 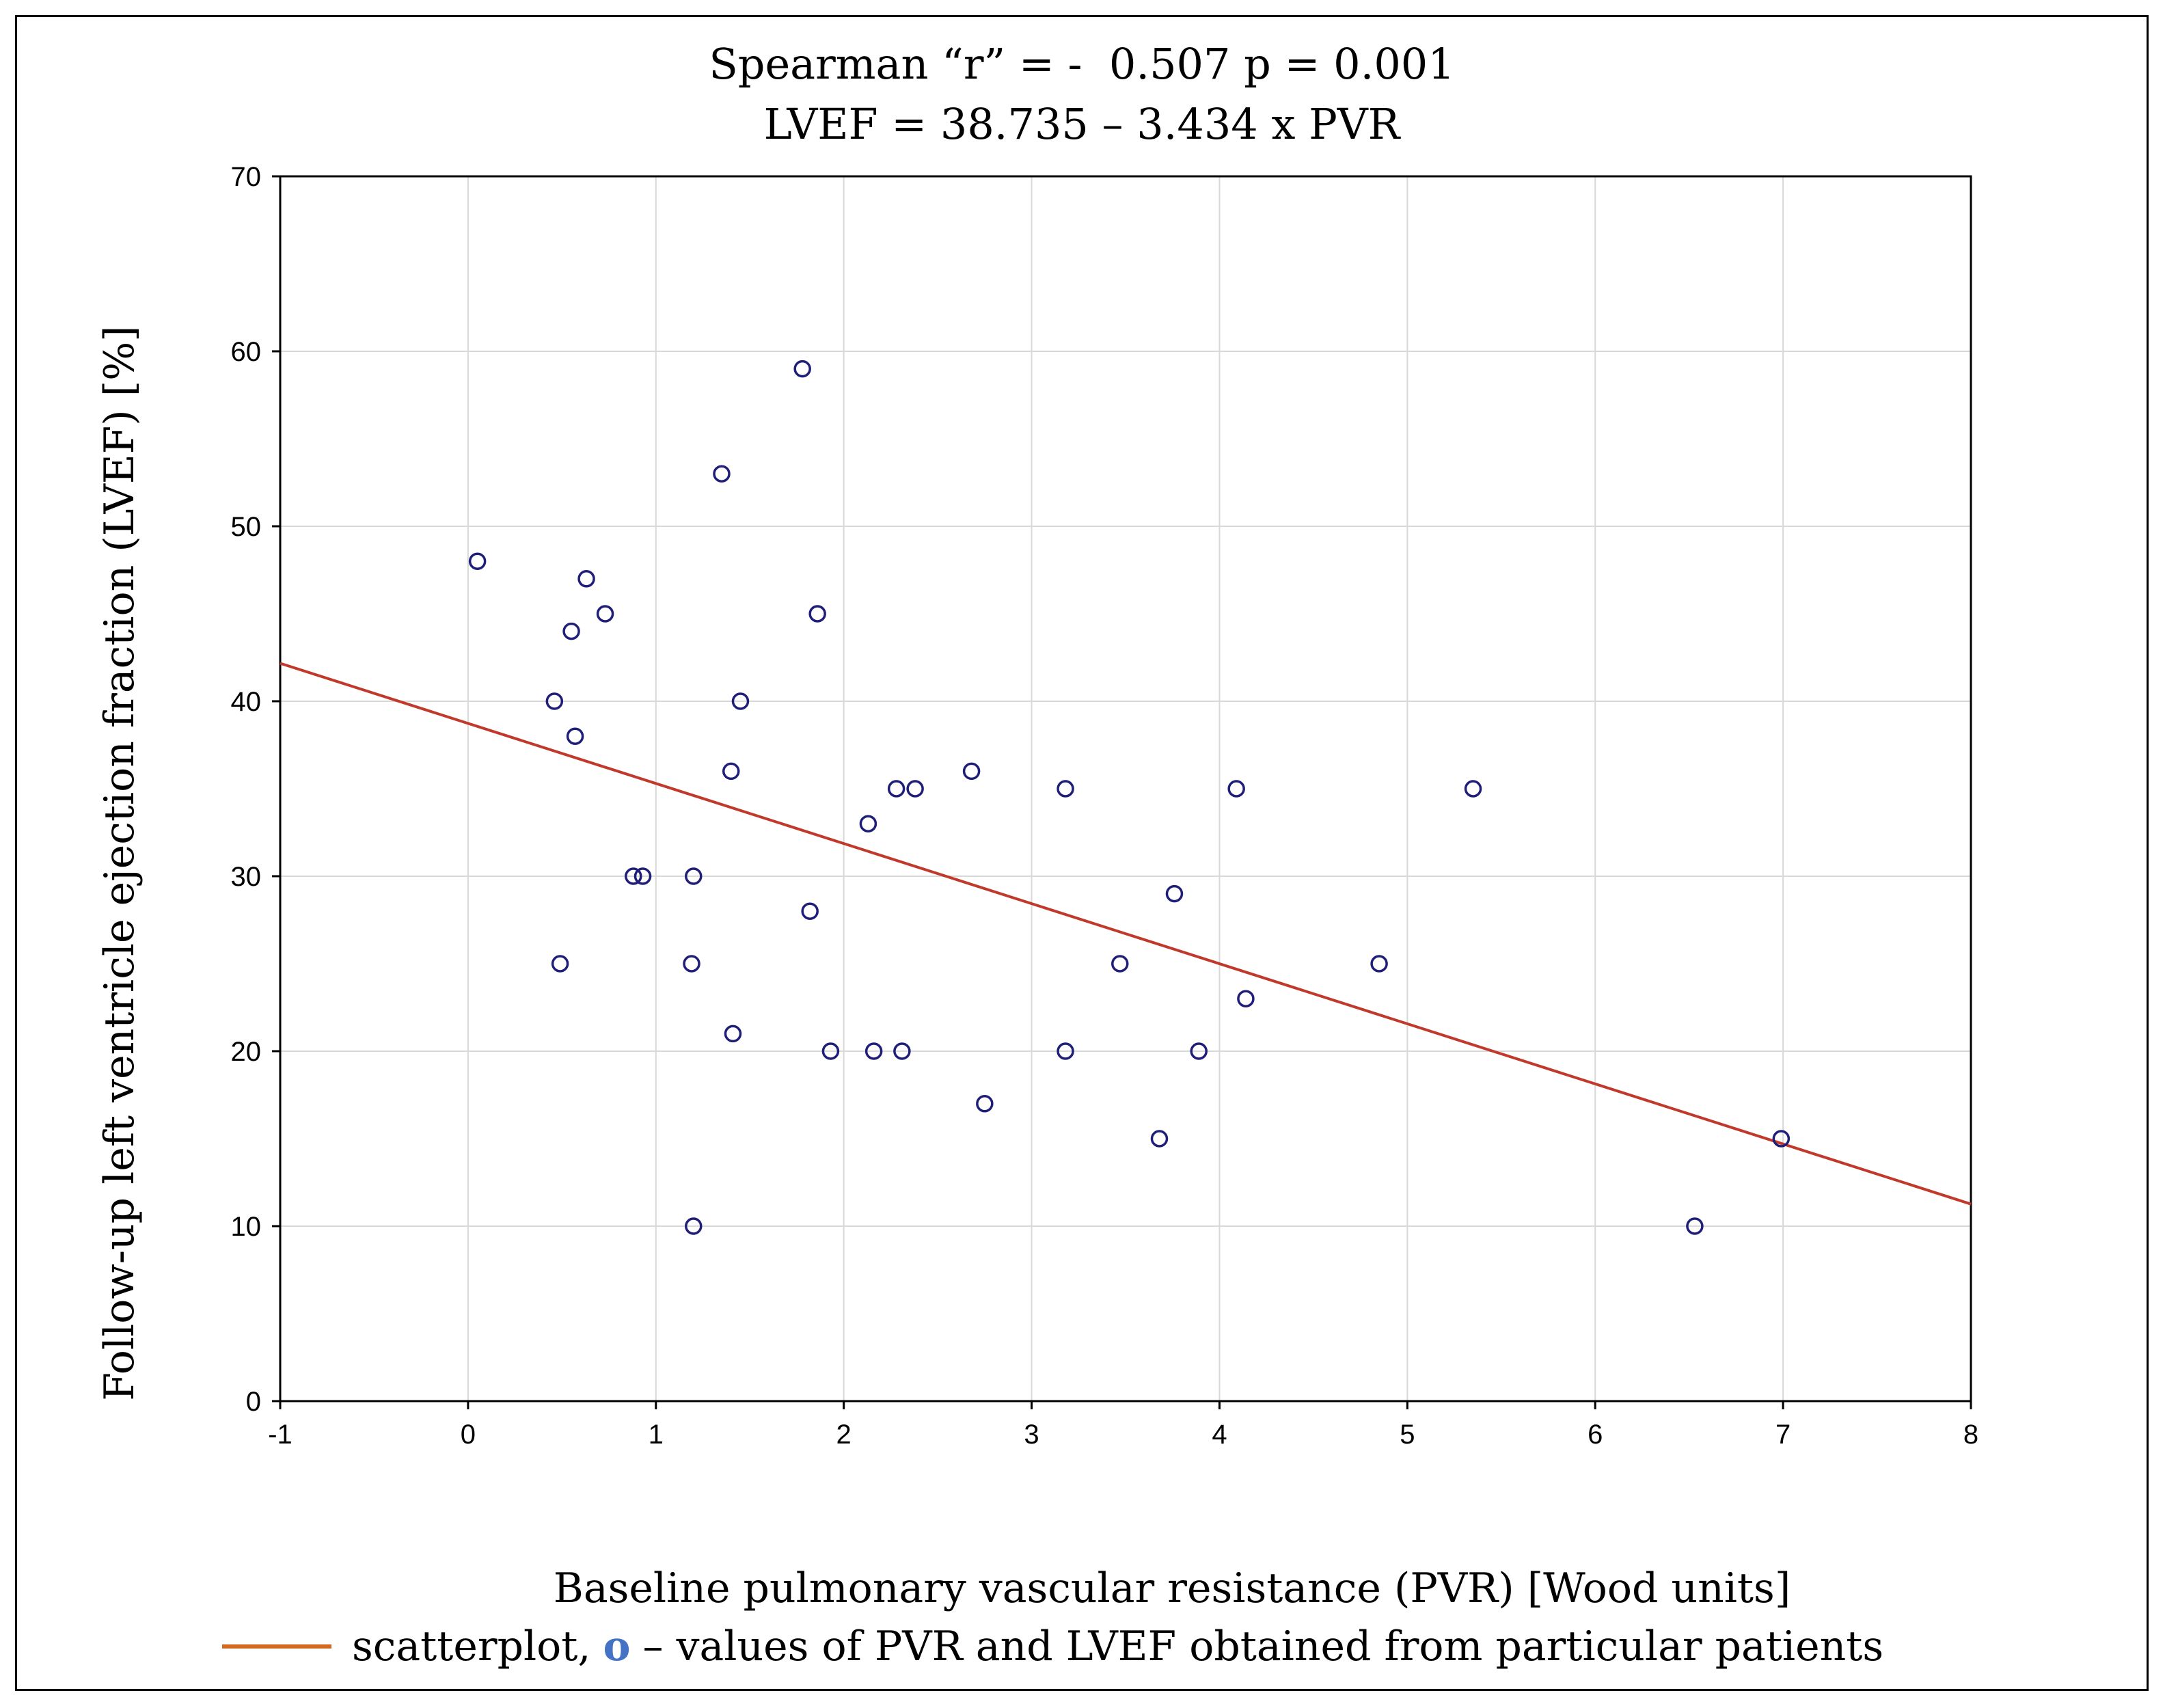 What do you see at coordinates (280, 1435) in the screenshot?
I see `x-tick-label: -1` at bounding box center [280, 1435].